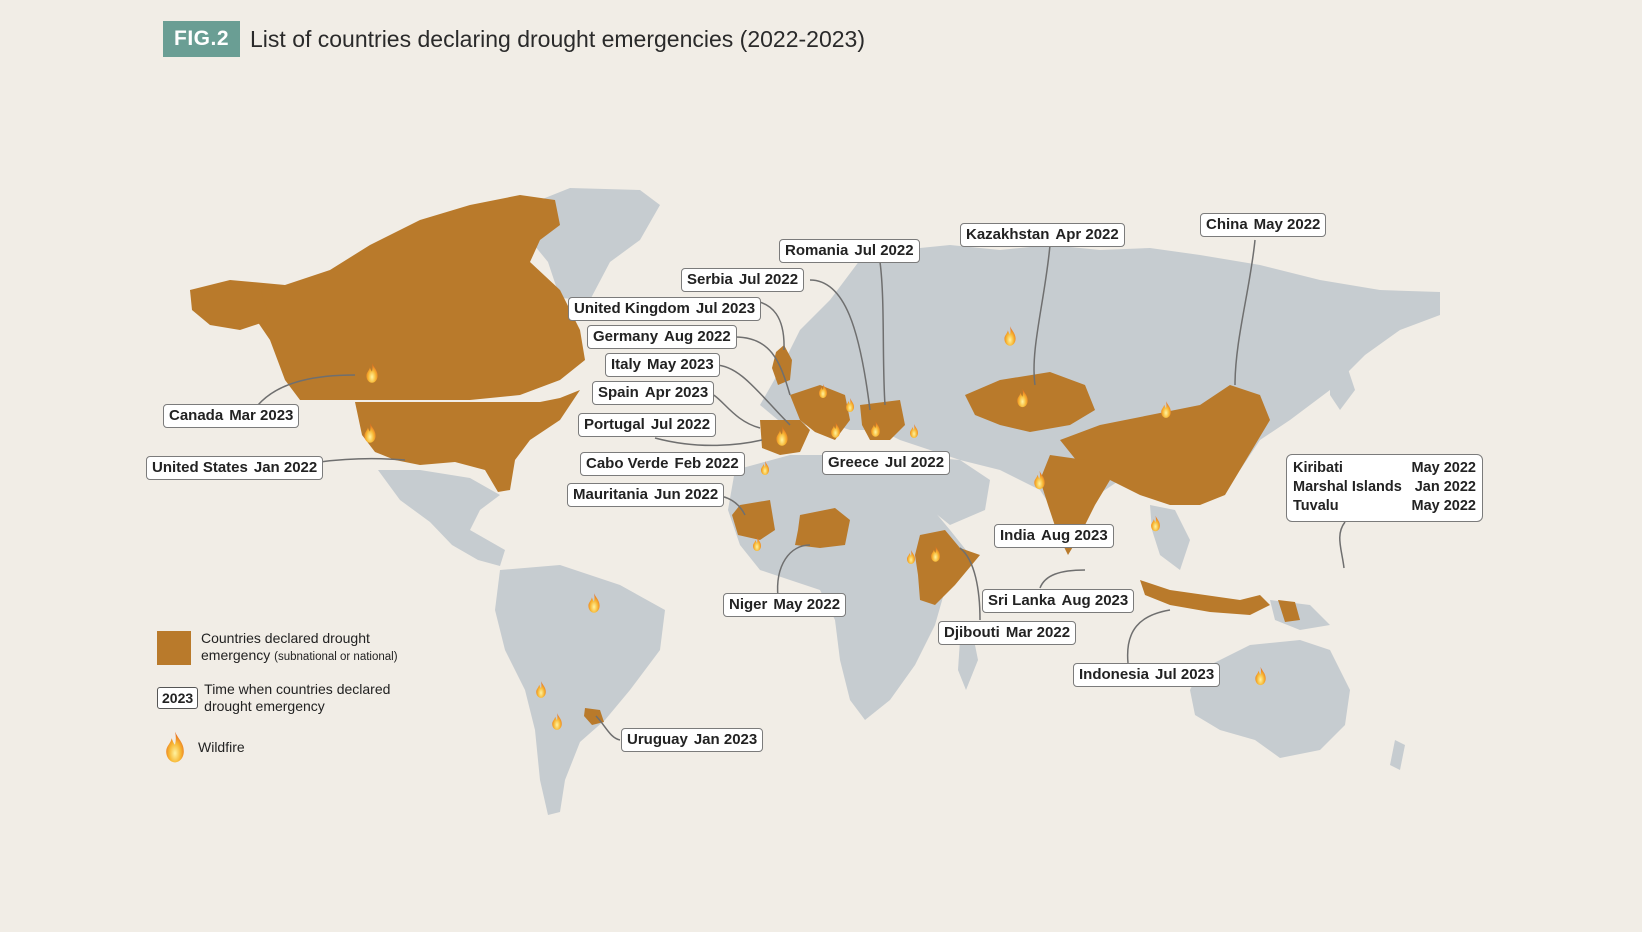 This screenshot has height=932, width=1642. I want to click on label-uruguay: Uruguay Jan 2023, so click(692, 740).